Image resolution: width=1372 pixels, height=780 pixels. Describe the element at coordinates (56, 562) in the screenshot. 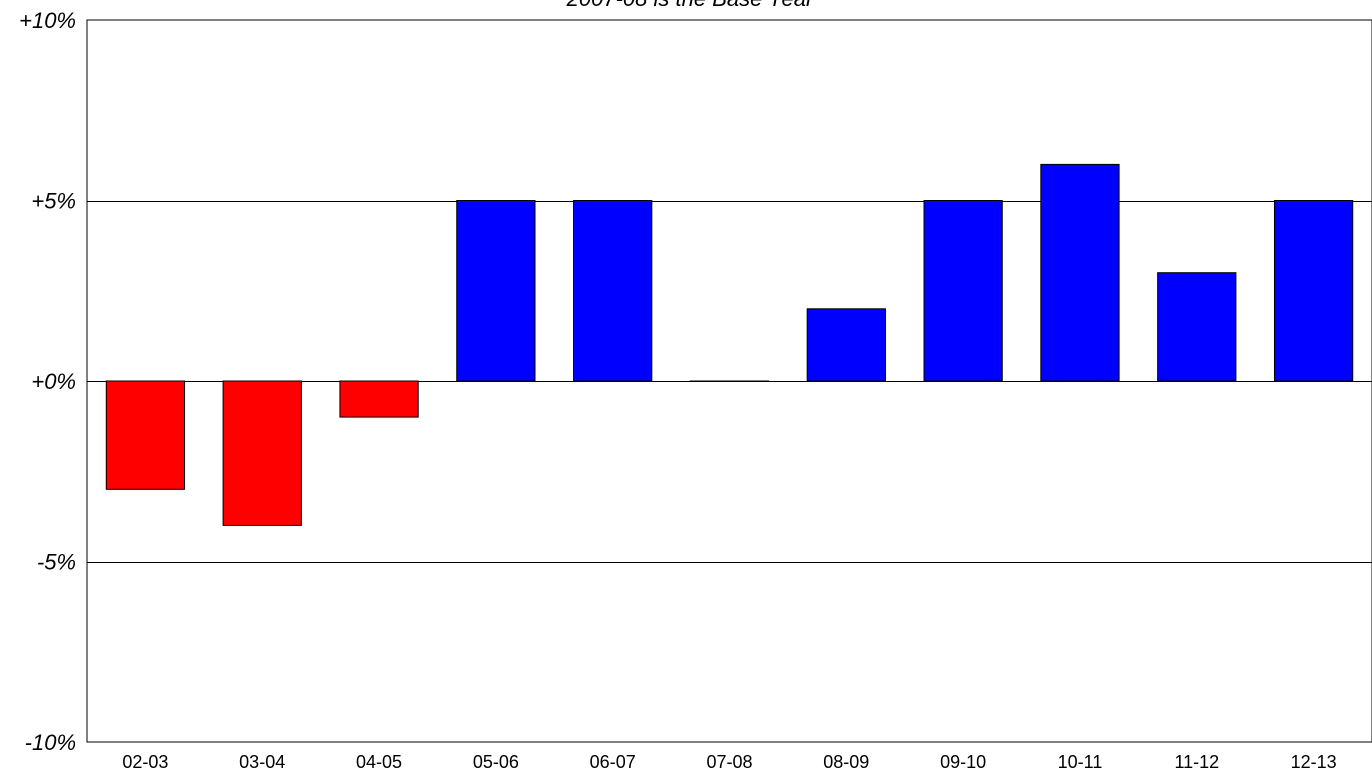

I see `y-tick-label: -5%` at that location.